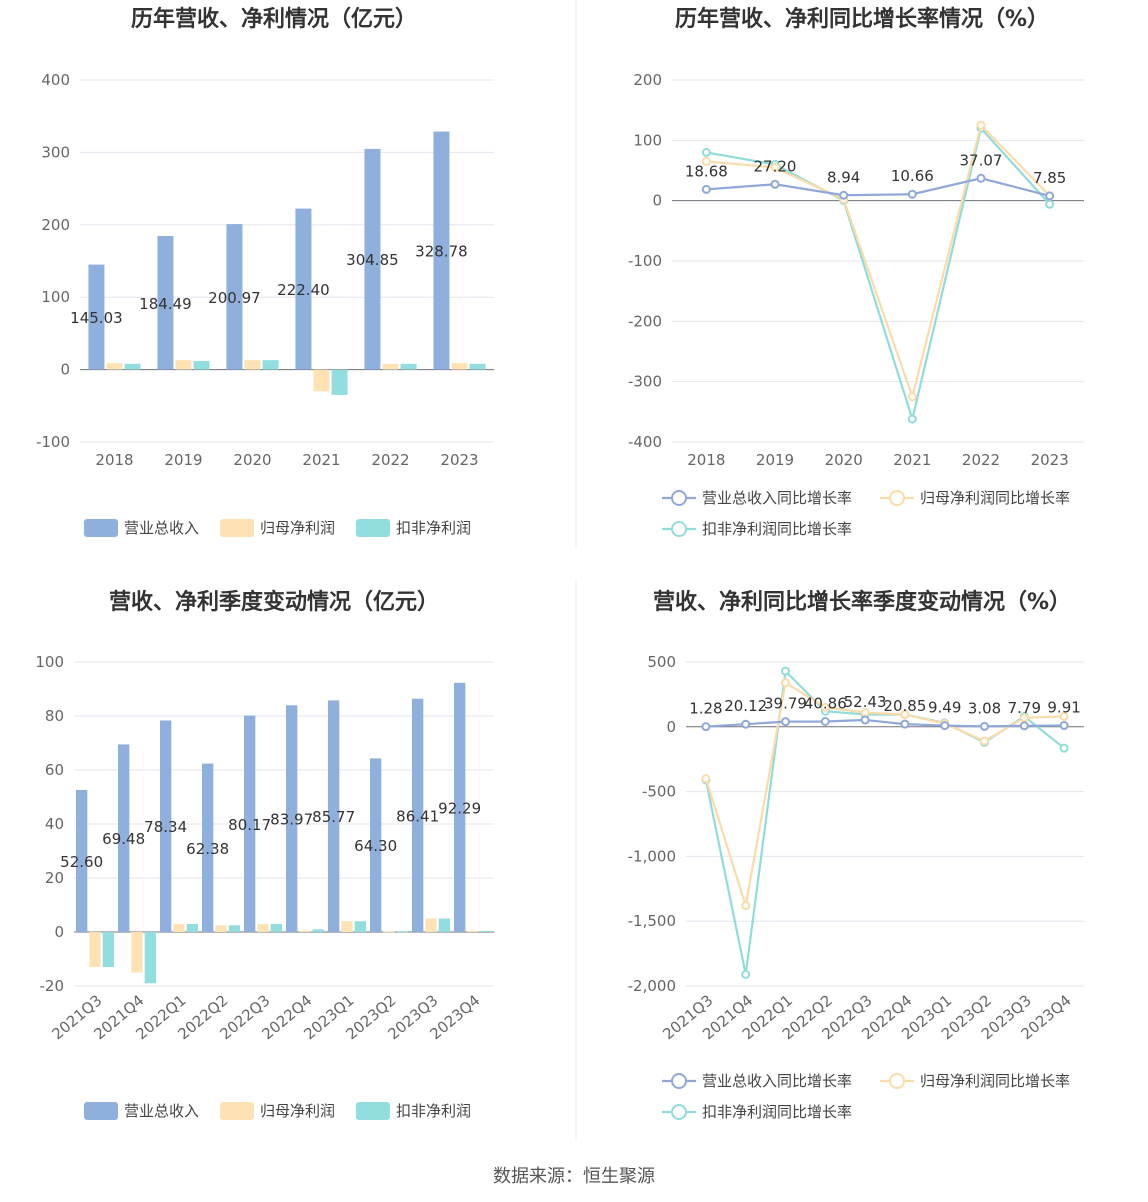 The height and width of the screenshot is (1202, 1148). What do you see at coordinates (54, 770) in the screenshot?
I see `y-tick-label: 60` at bounding box center [54, 770].